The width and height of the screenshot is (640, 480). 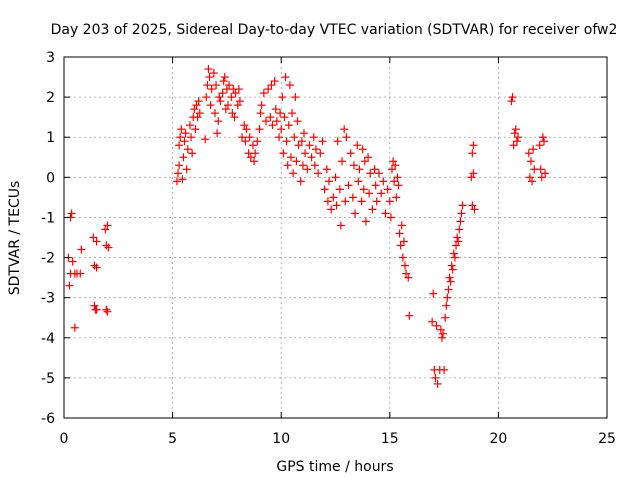 What do you see at coordinates (334, 467) in the screenshot?
I see `x-axis-label: GPS time / hours` at bounding box center [334, 467].